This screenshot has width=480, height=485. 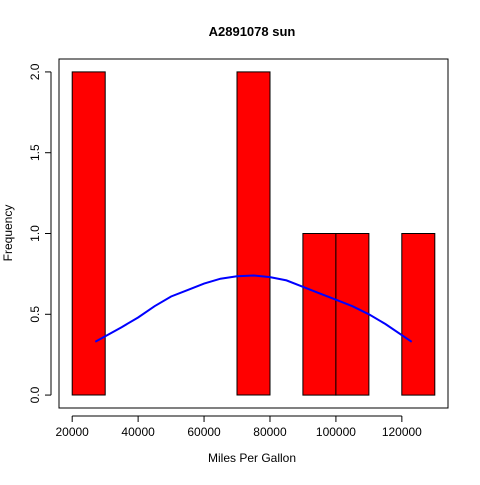 I want to click on density-curve, so click(x=253, y=308).